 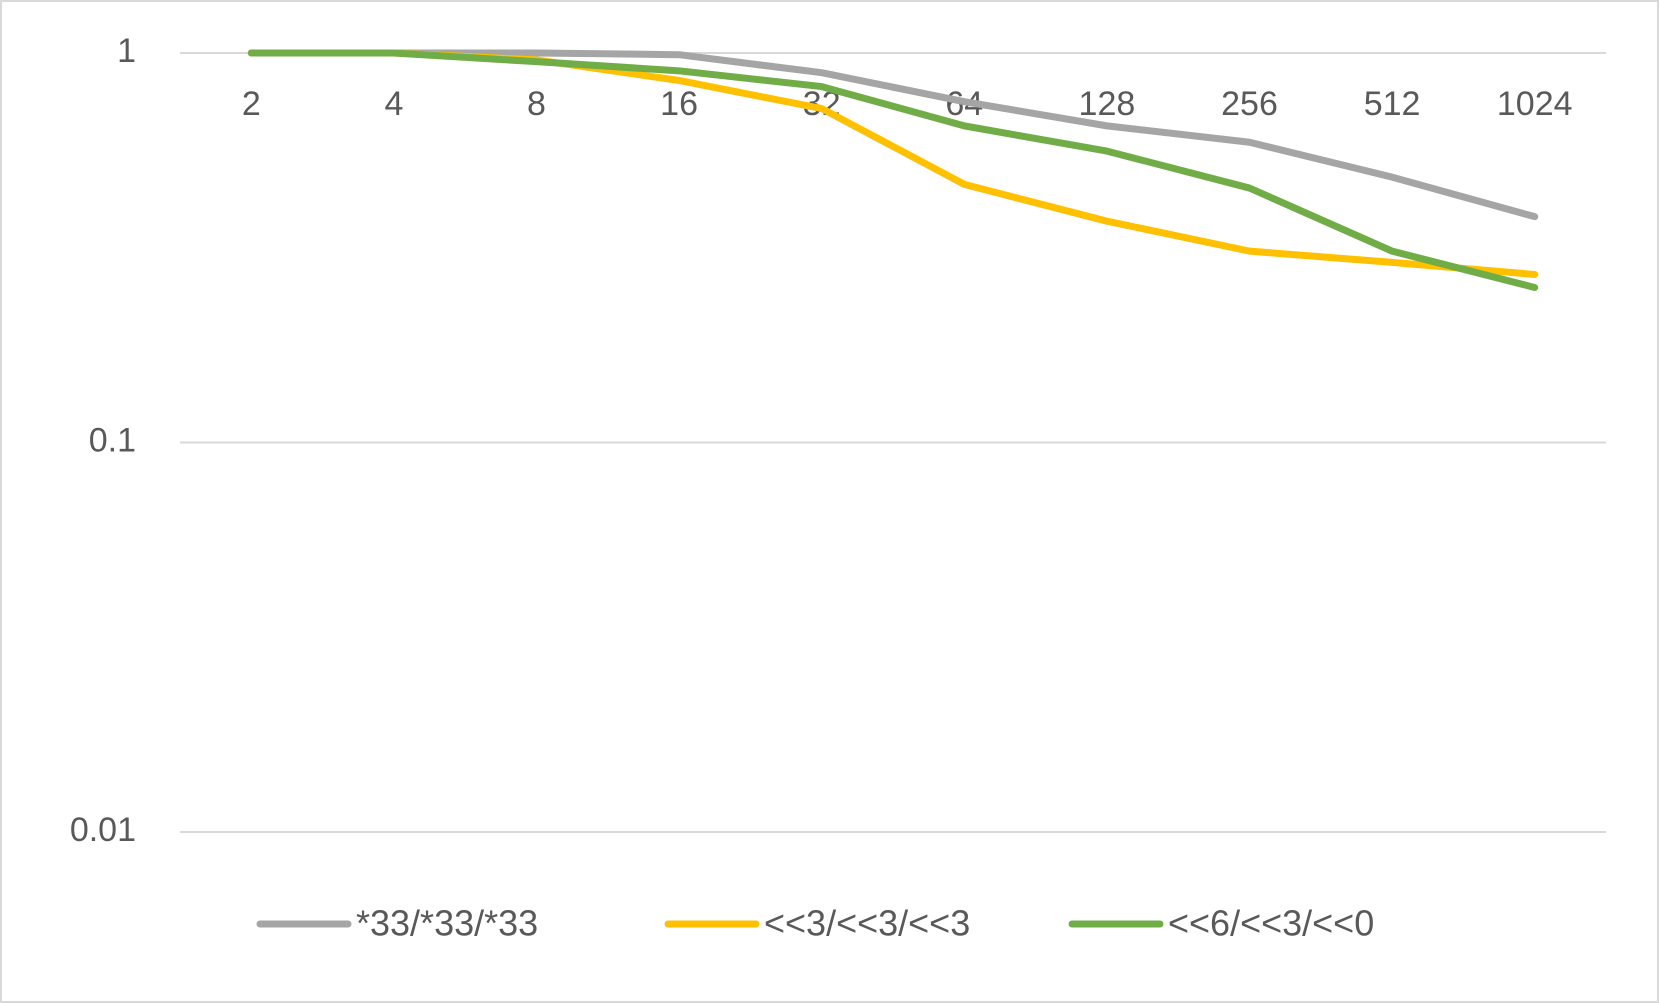 What do you see at coordinates (1392, 104) in the screenshot?
I see `x-tick-label: 512` at bounding box center [1392, 104].